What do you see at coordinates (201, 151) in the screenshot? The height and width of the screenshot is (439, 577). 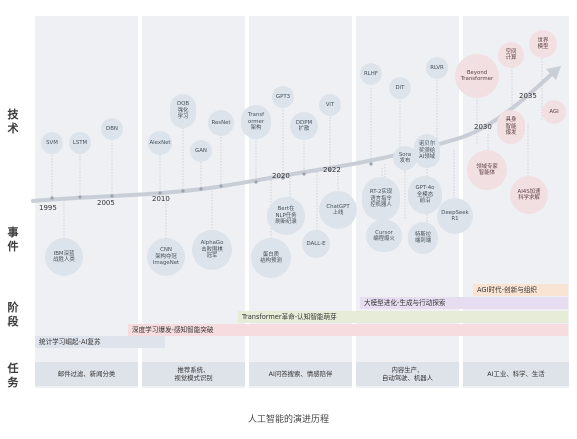 I see `tech-gan: GAN` at bounding box center [201, 151].